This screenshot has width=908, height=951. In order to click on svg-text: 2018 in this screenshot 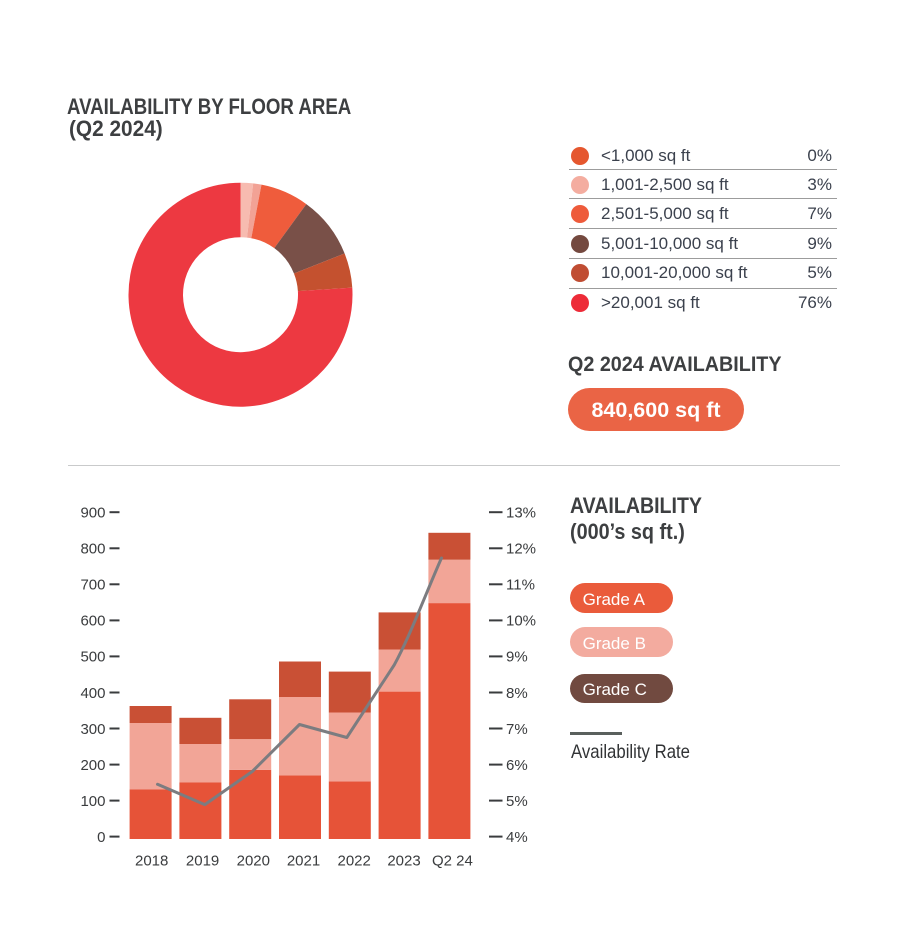, I will do `click(151, 861)`.